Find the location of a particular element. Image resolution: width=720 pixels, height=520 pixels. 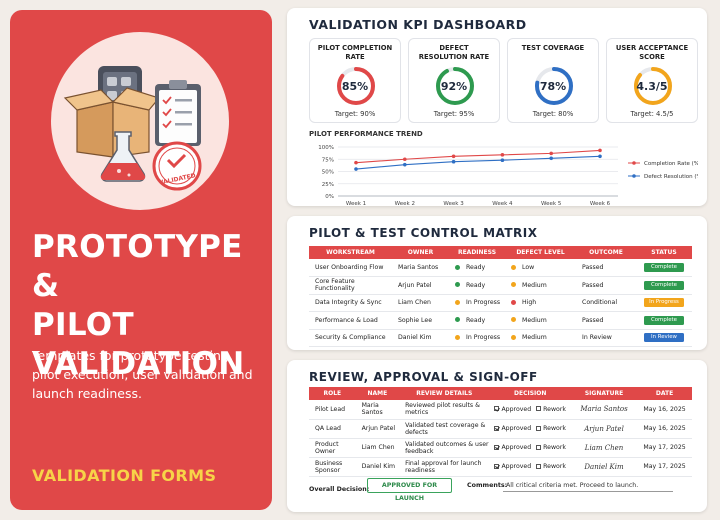

role-cell: QA Lead is located at coordinates (332, 429).